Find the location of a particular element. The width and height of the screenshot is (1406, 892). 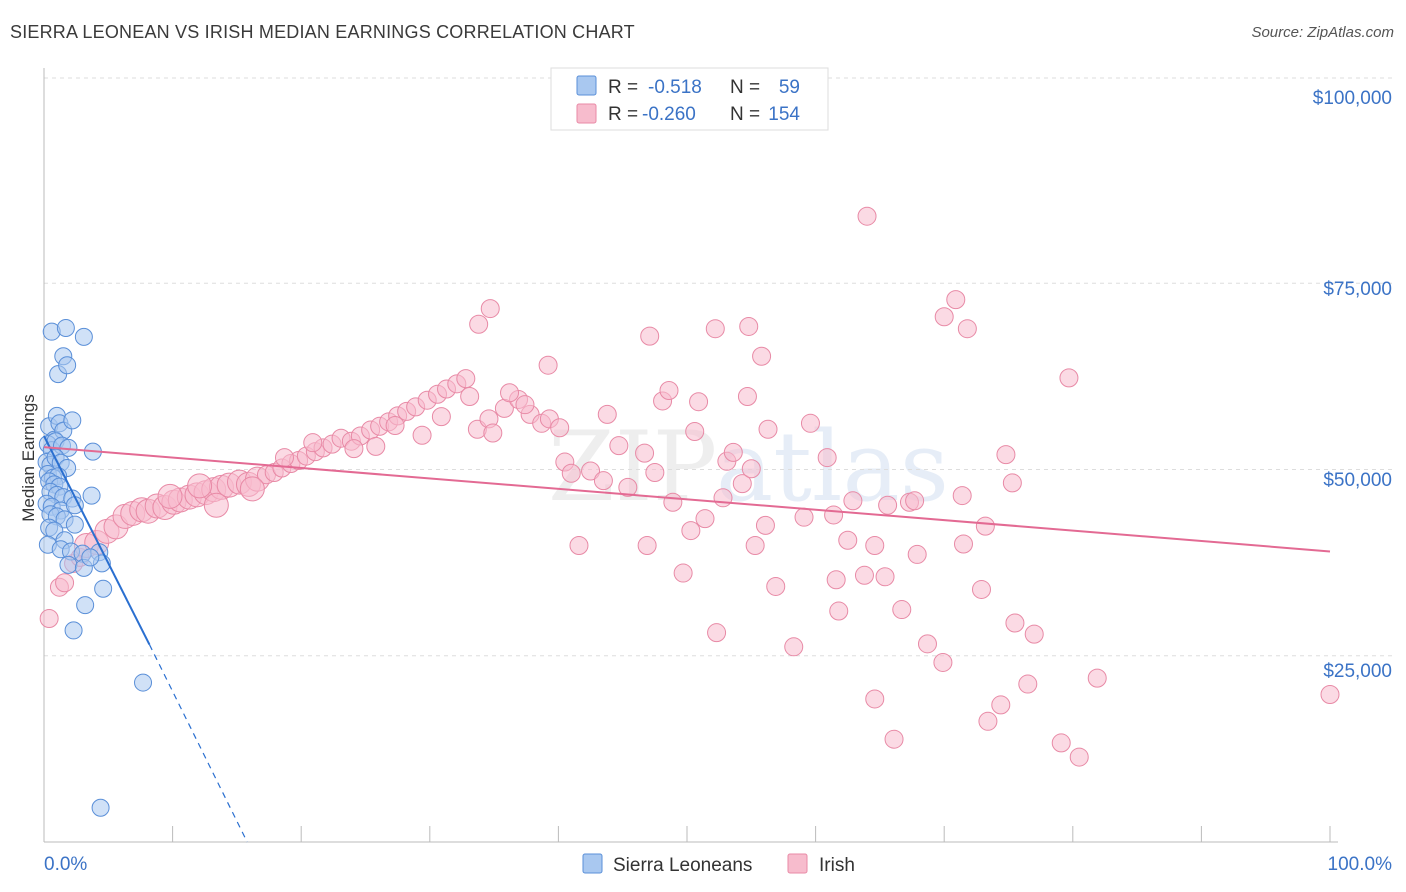

sierra-leonean-points is located at coordinates (95, 567).